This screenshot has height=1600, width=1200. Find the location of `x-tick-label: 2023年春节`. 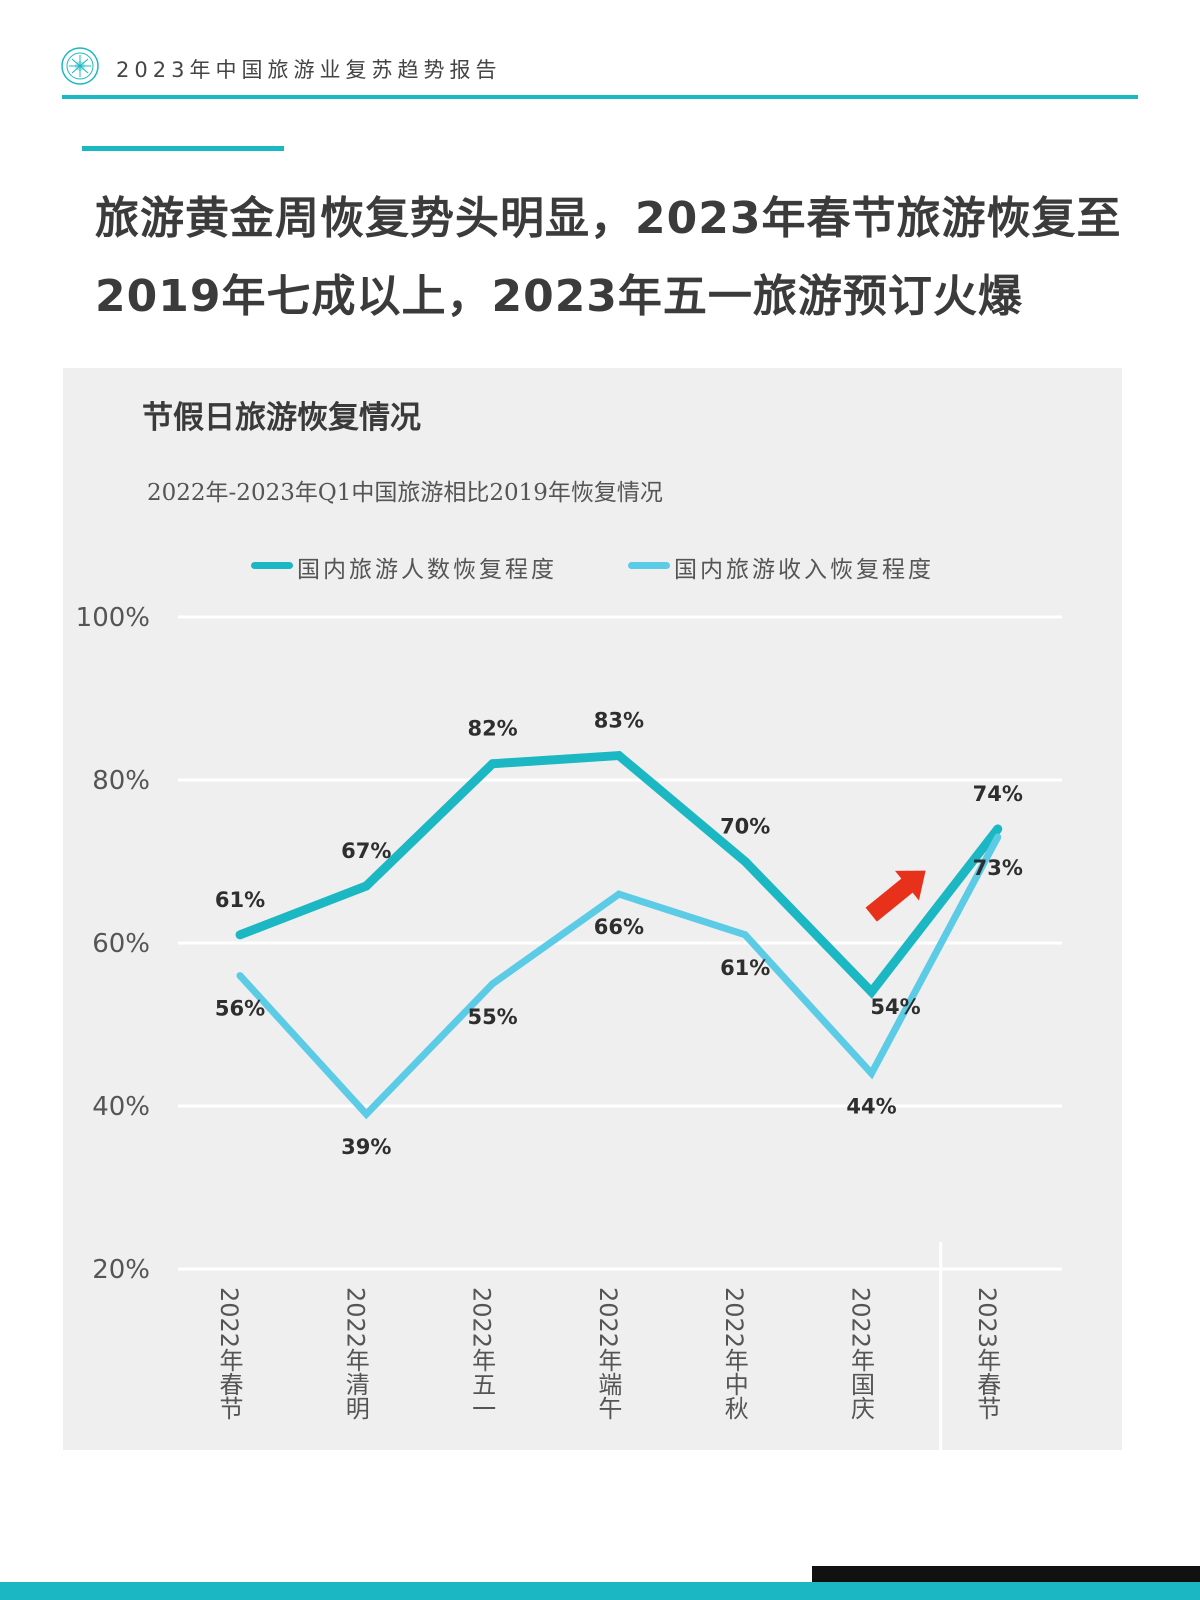

x-tick-label: 2023年春节 is located at coordinates (987, 1353).